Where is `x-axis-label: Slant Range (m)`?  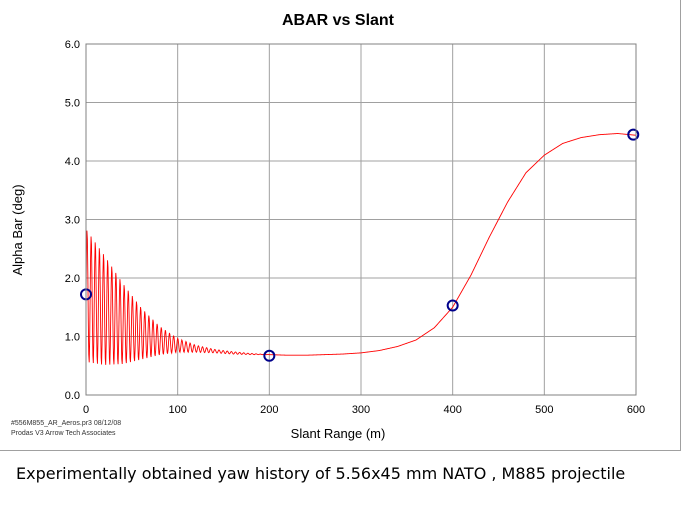 x-axis-label: Slant Range (m) is located at coordinates (338, 433).